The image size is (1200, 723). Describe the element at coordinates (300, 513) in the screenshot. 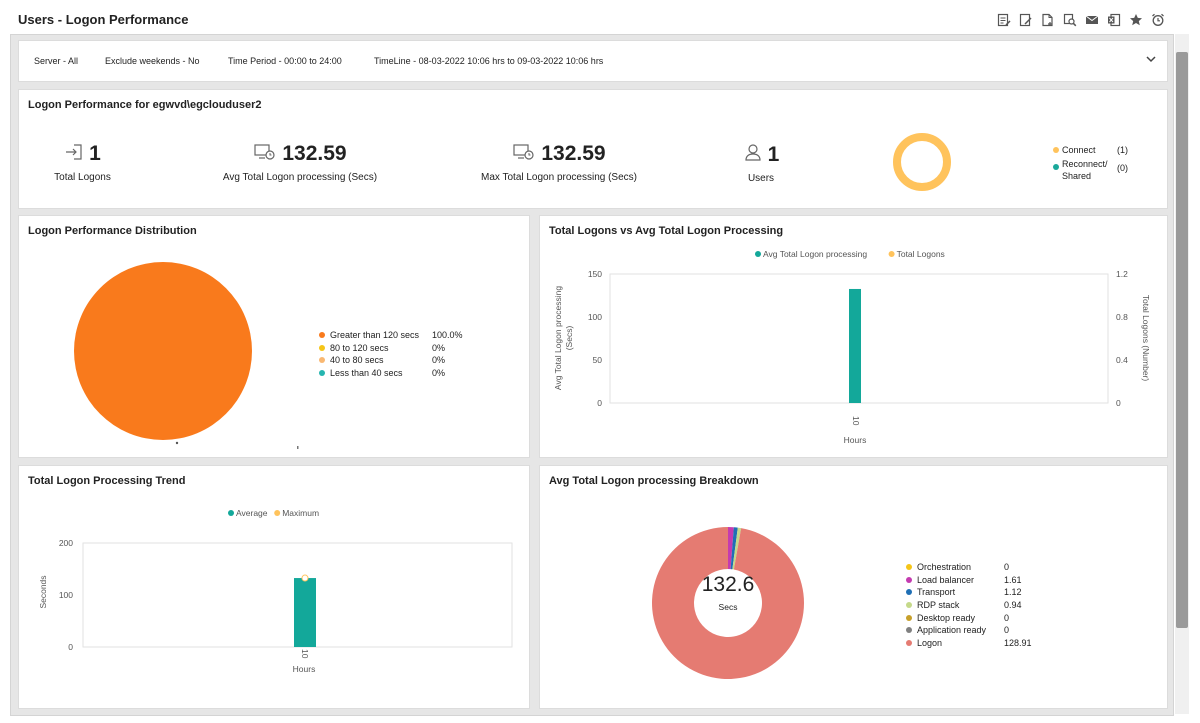

I see `legend-label: Maximum` at that location.